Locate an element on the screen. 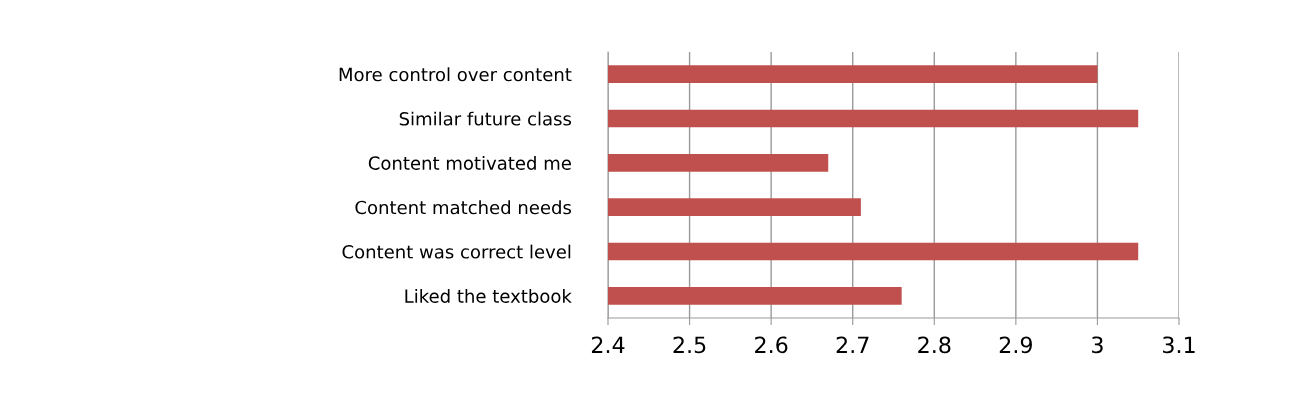 This screenshot has height=406, width=1289. y-tick-label: Content motivated me is located at coordinates (469, 162).